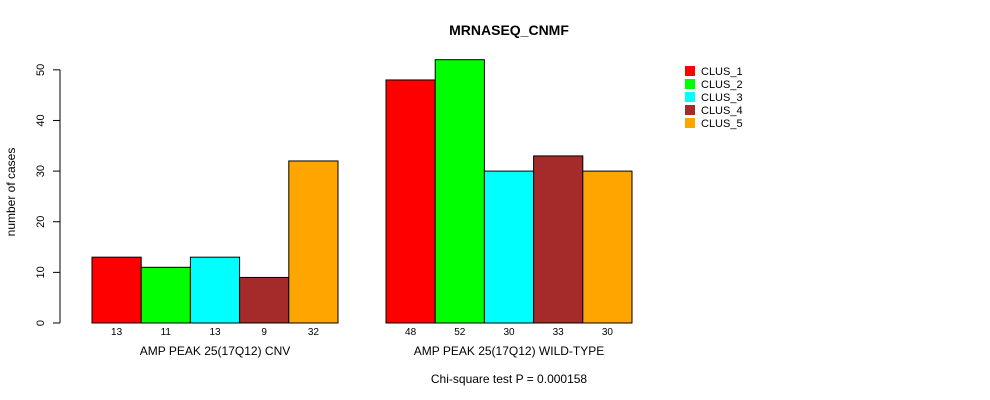  I want to click on legend-label: CLUS_2, so click(722, 85).